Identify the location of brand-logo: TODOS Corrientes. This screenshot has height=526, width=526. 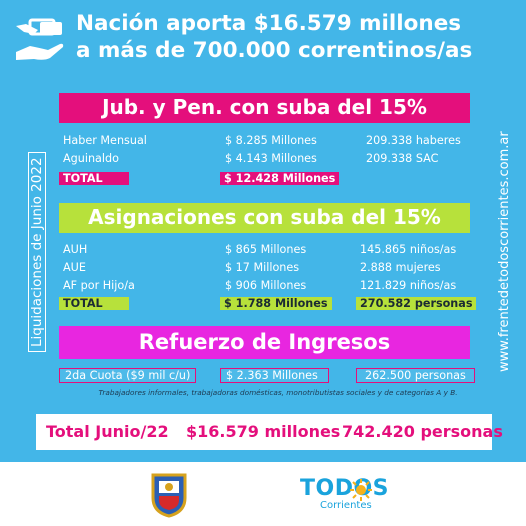
(345, 493).